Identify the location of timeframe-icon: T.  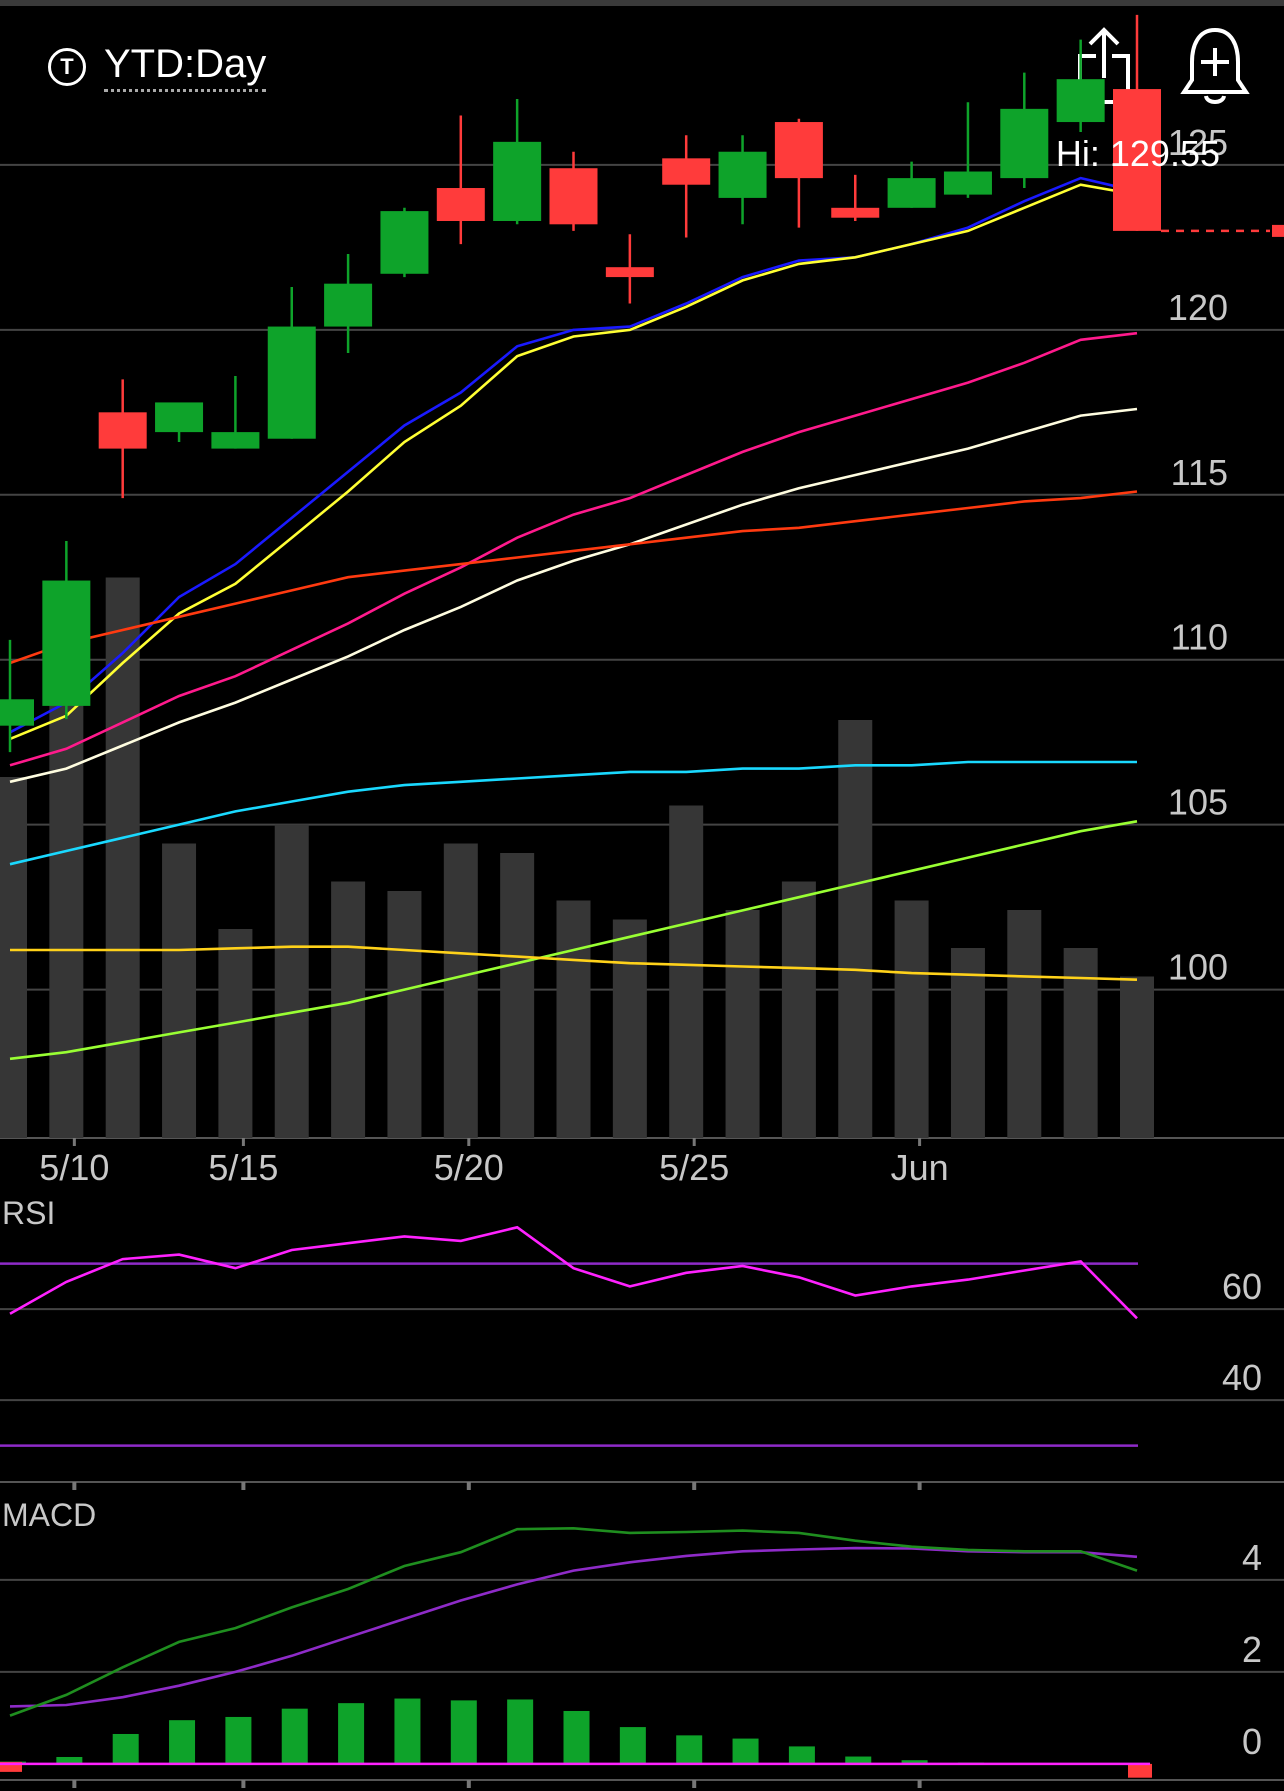
(67, 67).